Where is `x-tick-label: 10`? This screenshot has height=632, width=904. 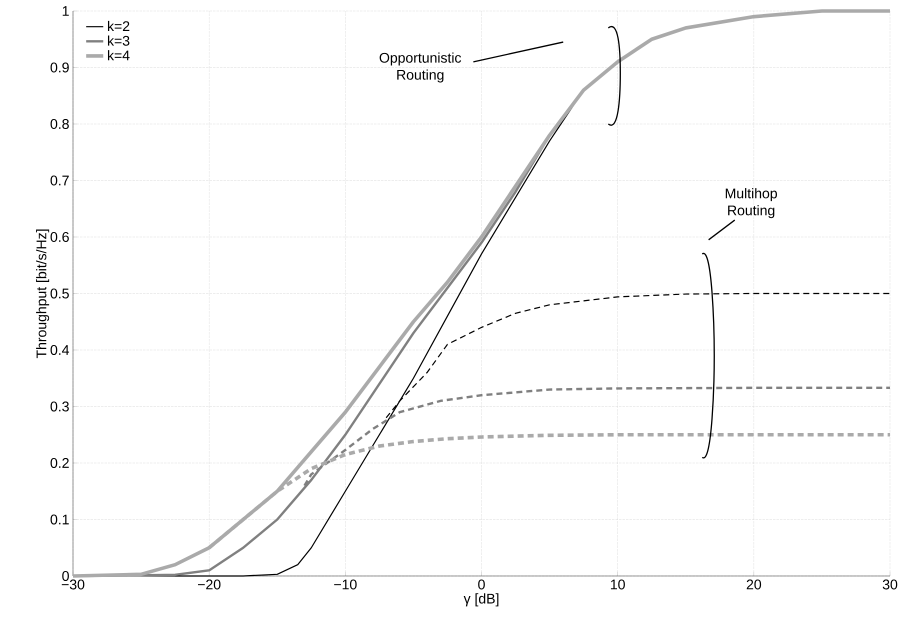
x-tick-label: 10 is located at coordinates (617, 585).